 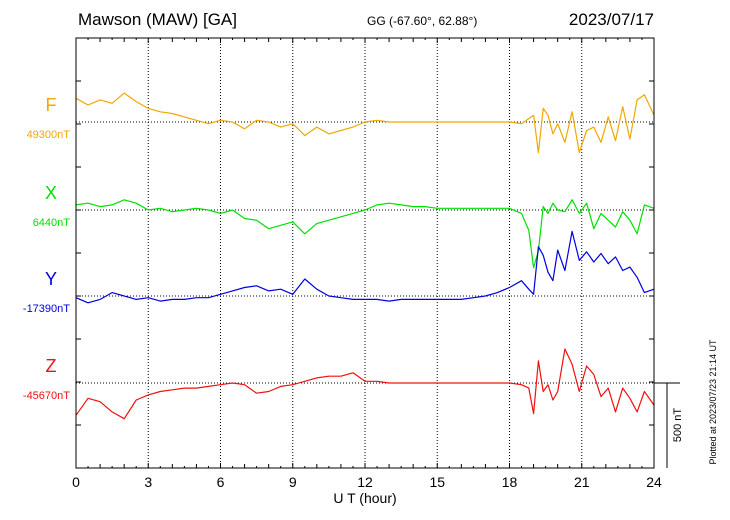 What do you see at coordinates (157, 19) in the screenshot?
I see `station-title: Mawson (MAW) [GA]` at bounding box center [157, 19].